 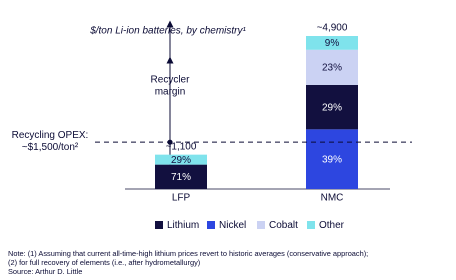 I want to click on legend-label: Other, so click(x=332, y=225).